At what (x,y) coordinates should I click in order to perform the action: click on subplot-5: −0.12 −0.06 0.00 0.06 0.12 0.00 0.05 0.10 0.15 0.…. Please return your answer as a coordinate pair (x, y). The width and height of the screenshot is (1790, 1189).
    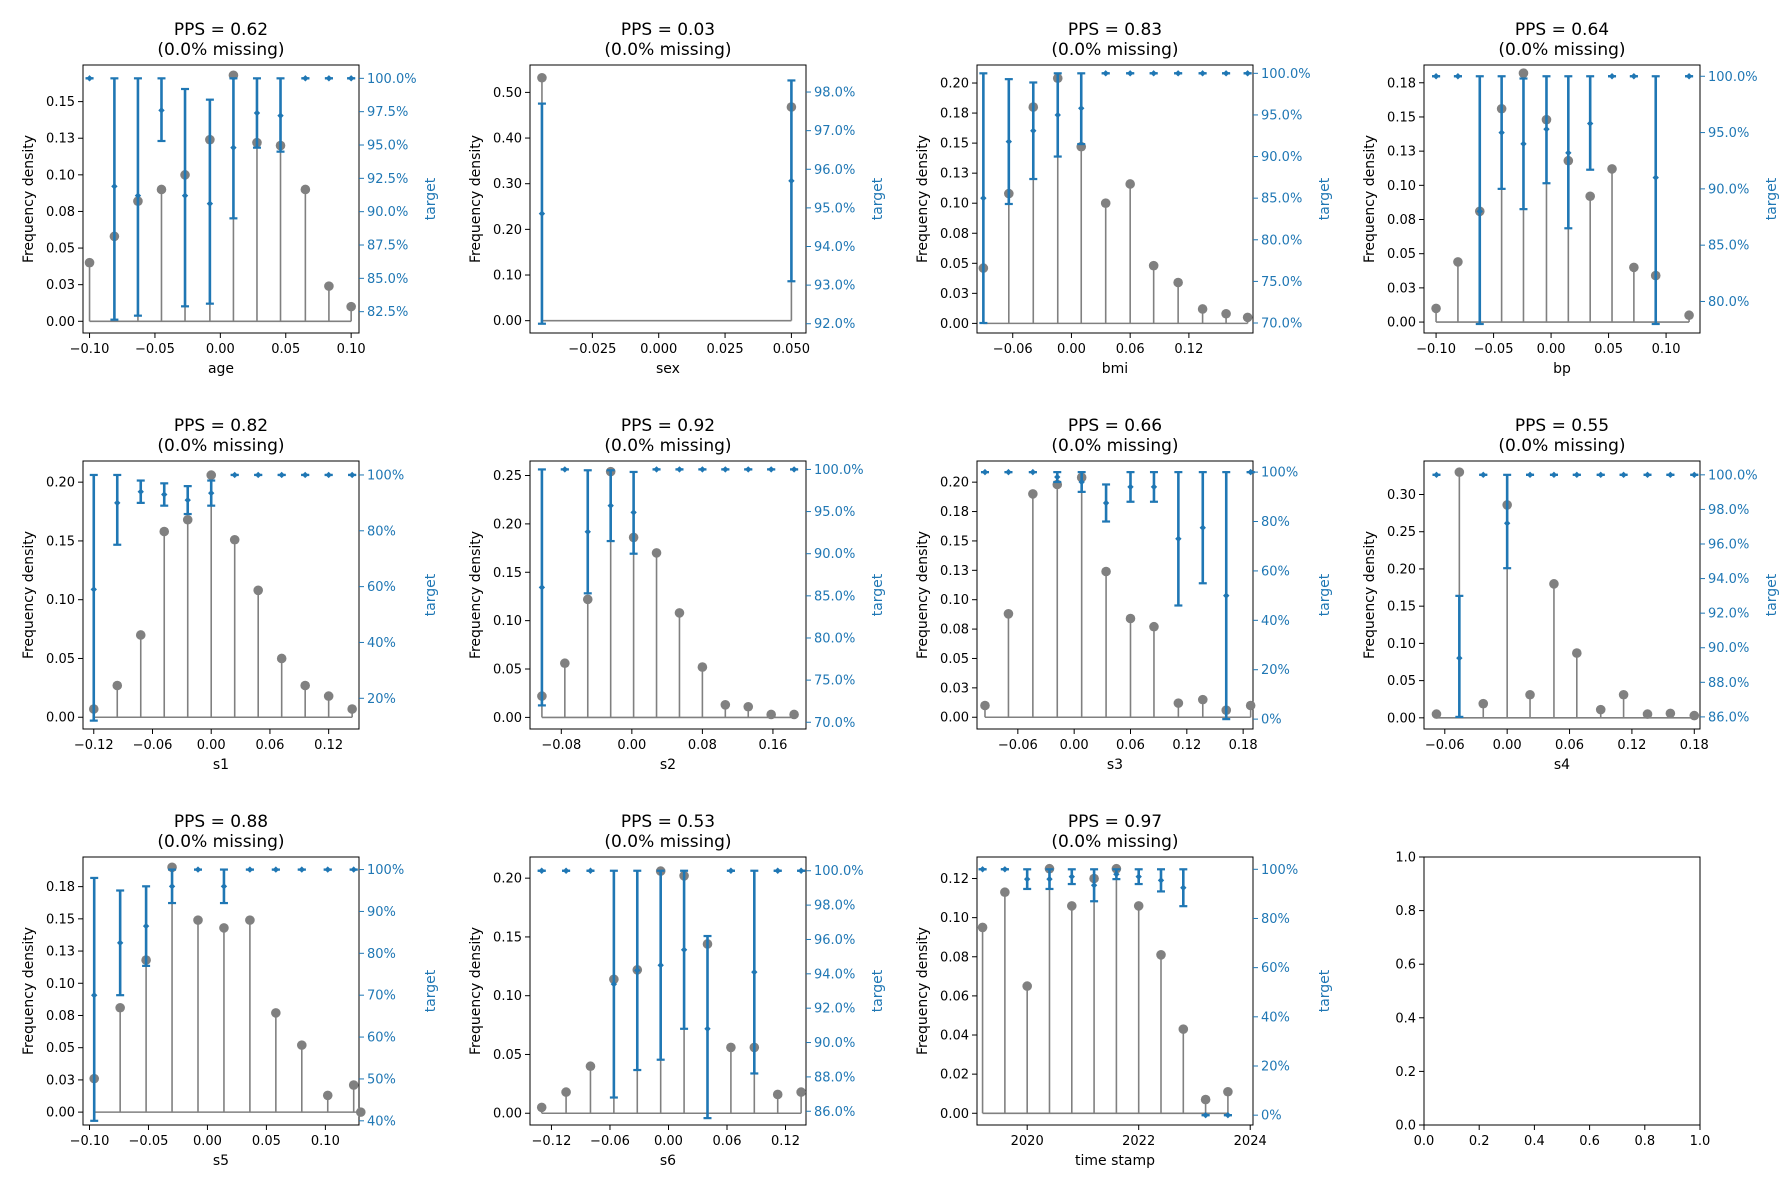
    Looking at the image, I should click on (230, 594).